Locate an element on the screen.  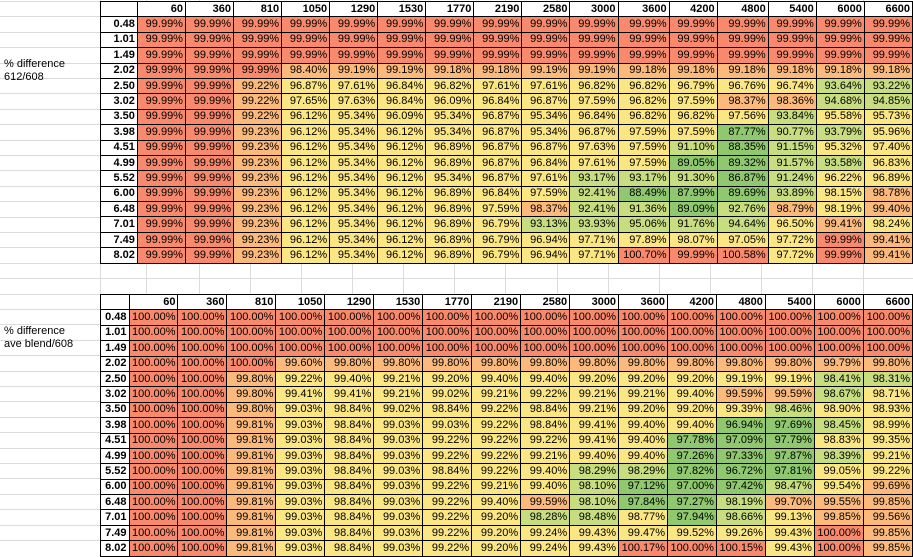
row-header: 7.01 is located at coordinates (115, 517).